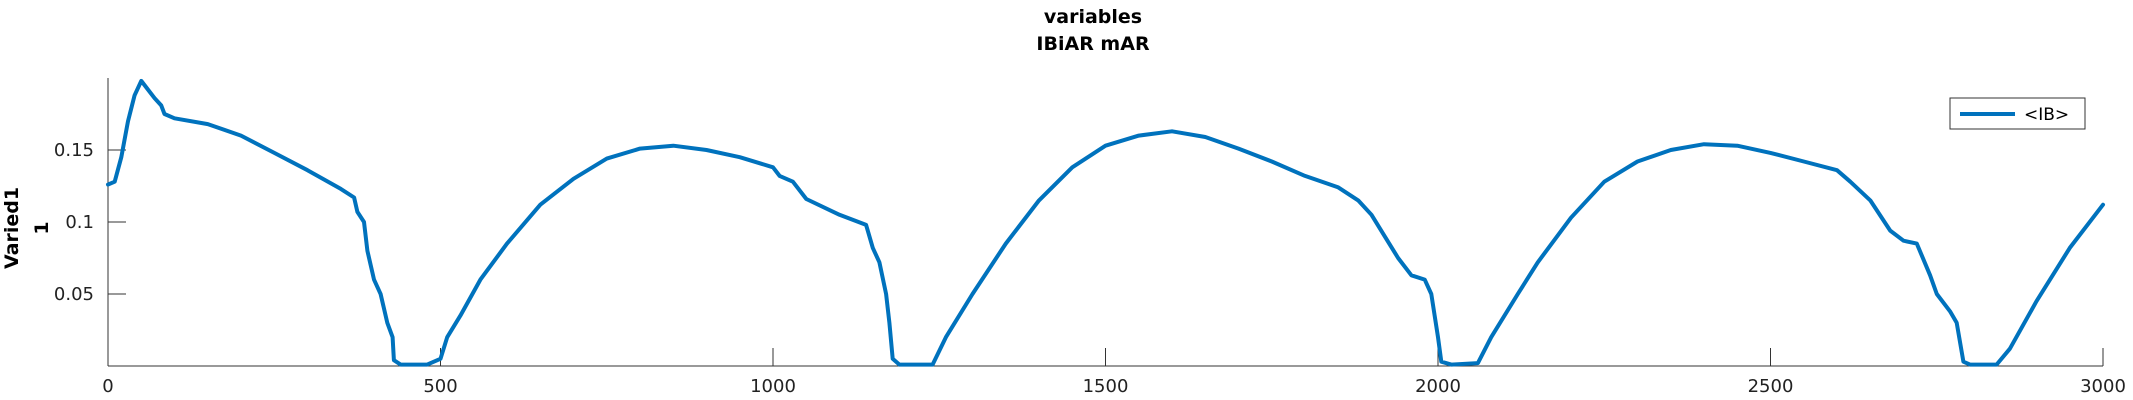 Image resolution: width=2133 pixels, height=400 pixels. I want to click on legend: <IB>, so click(2017, 113).